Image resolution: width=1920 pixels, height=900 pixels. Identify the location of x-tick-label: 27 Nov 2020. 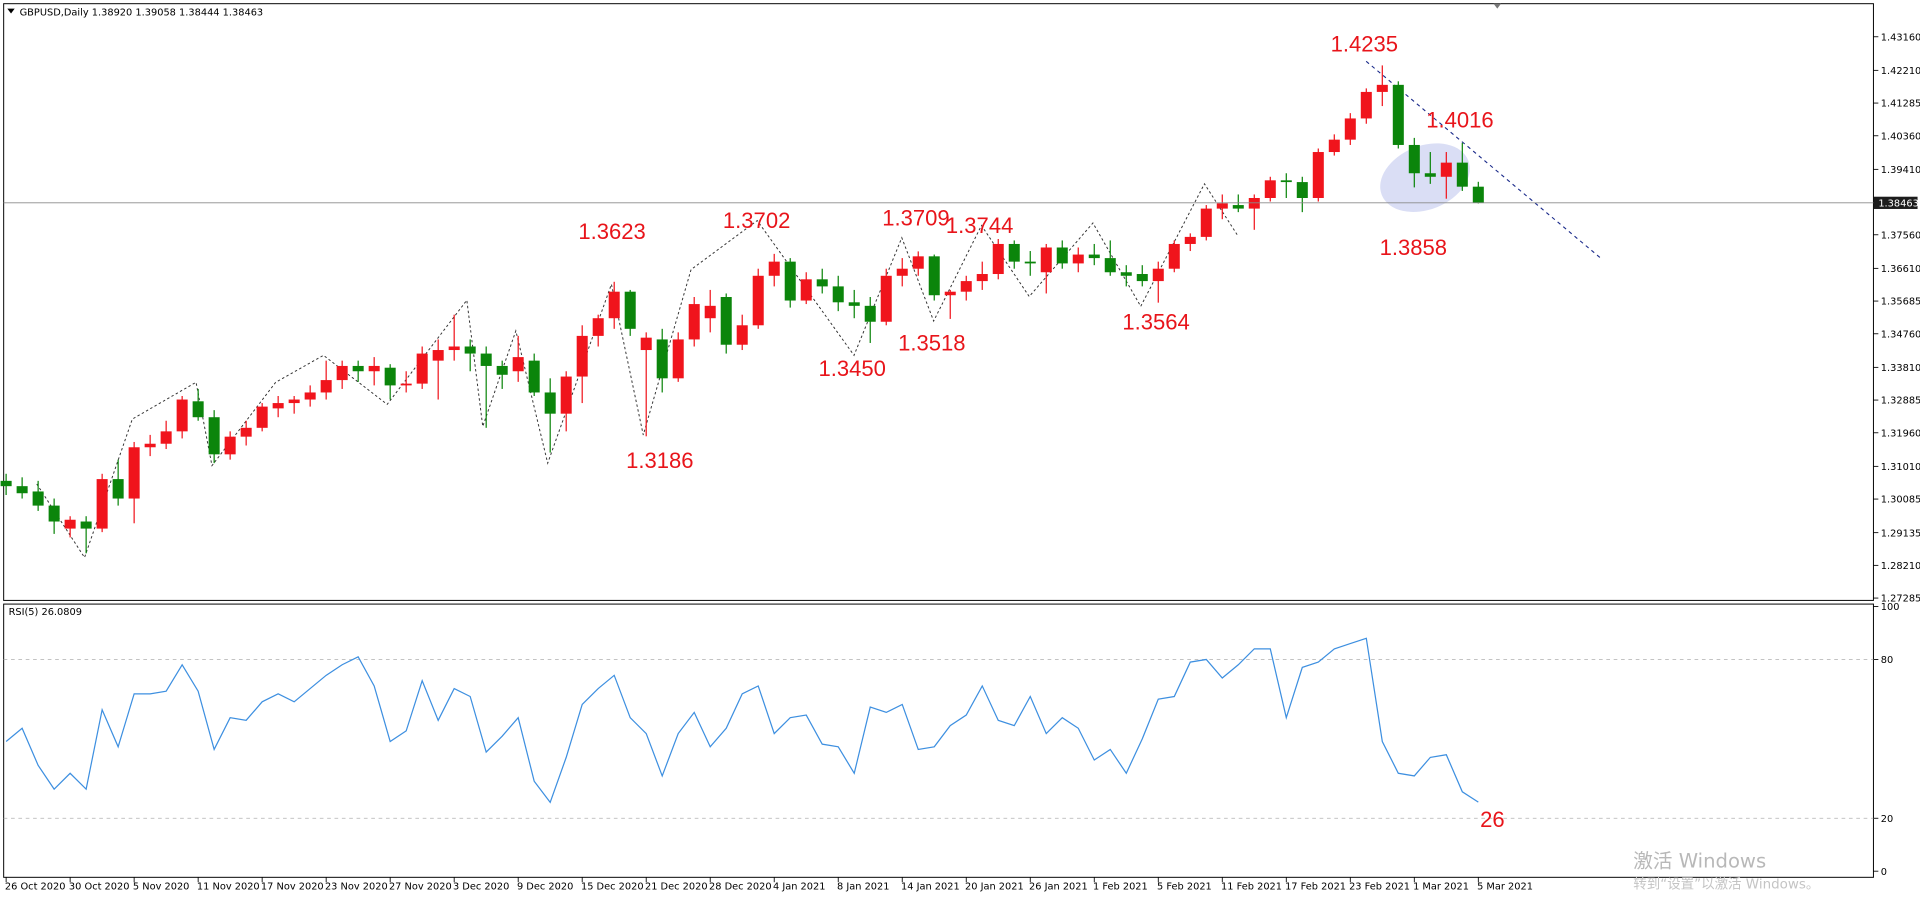
(420, 887).